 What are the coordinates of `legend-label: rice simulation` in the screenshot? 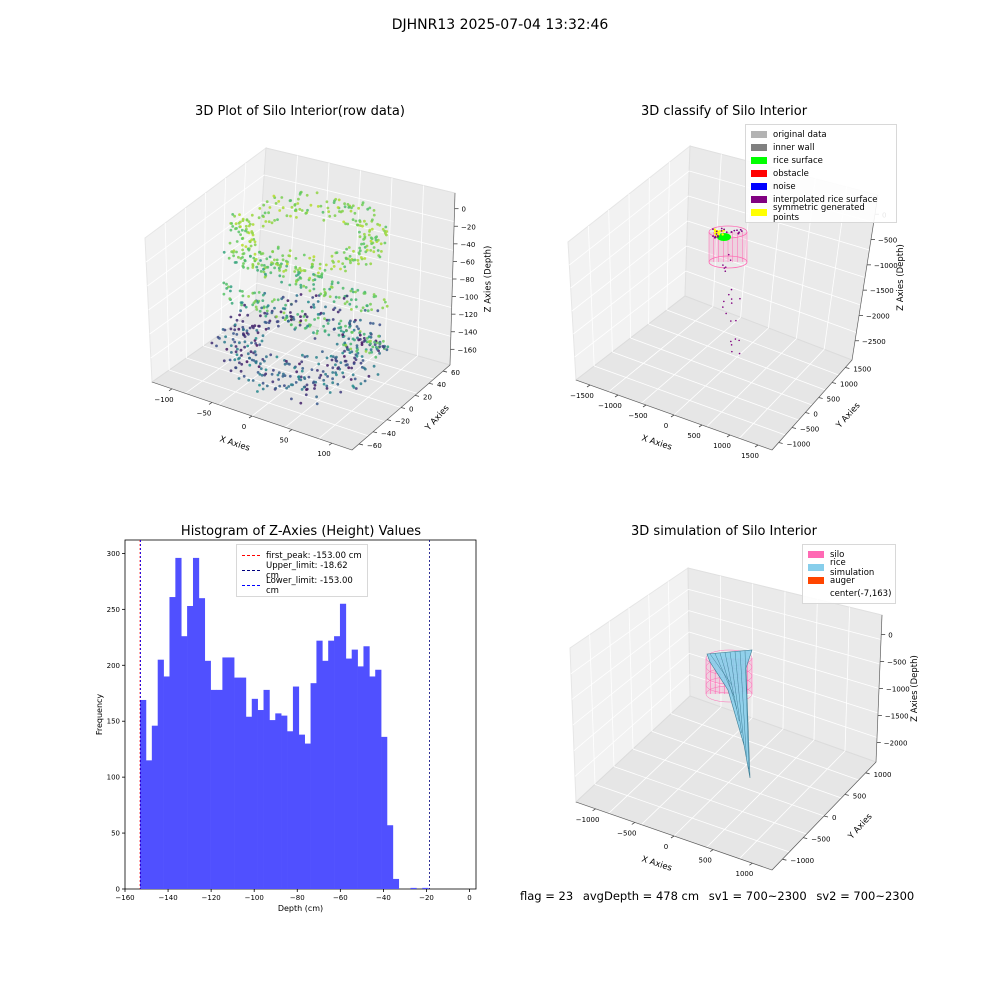 It's located at (852, 567).